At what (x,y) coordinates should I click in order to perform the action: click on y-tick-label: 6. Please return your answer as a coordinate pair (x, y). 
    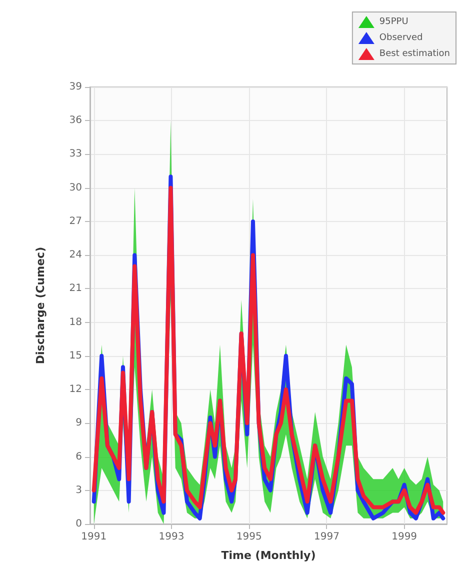
    Looking at the image, I should click on (79, 456).